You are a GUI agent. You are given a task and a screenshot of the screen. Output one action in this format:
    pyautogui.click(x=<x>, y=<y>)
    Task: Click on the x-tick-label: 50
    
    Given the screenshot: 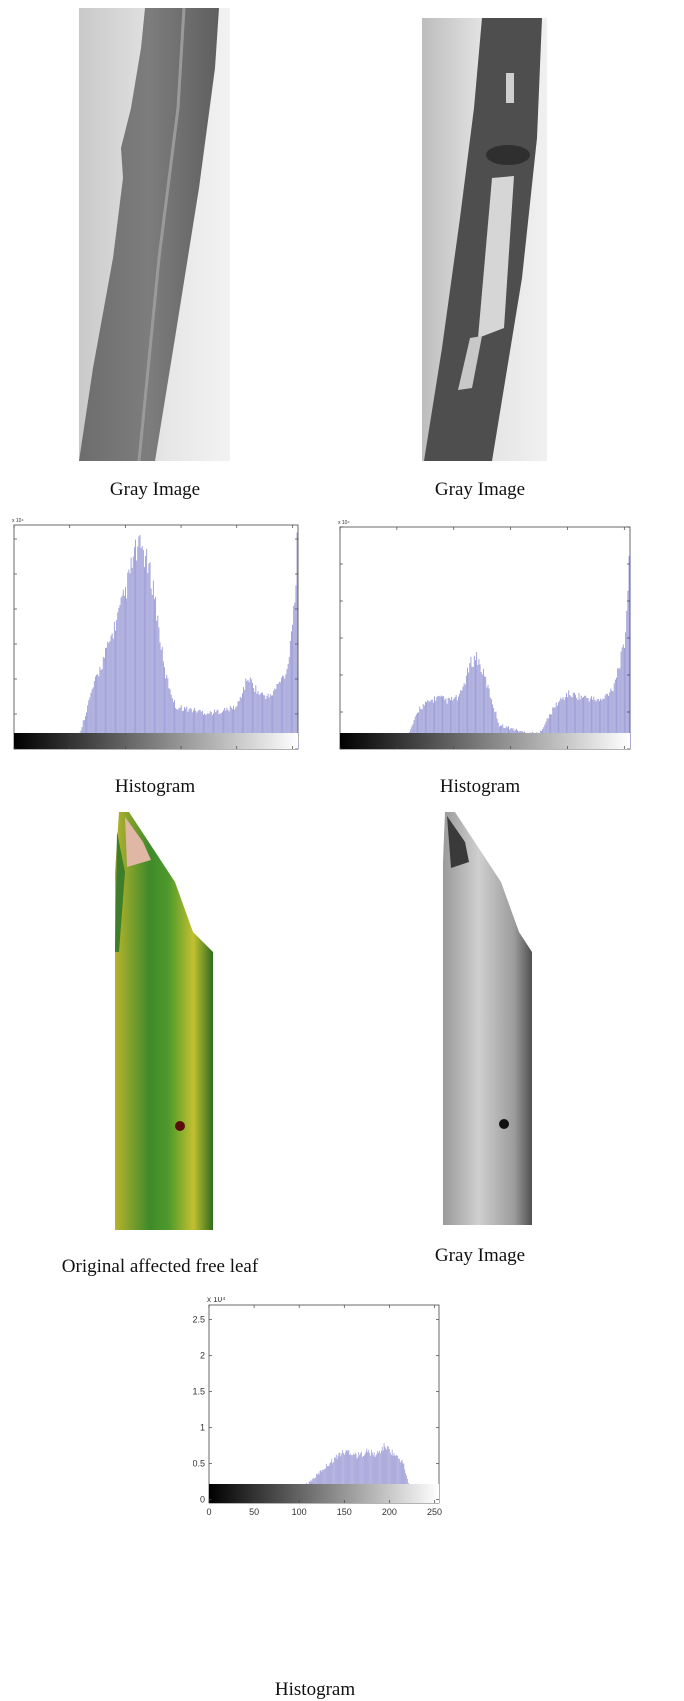 What is the action you would take?
    pyautogui.click(x=254, y=1512)
    